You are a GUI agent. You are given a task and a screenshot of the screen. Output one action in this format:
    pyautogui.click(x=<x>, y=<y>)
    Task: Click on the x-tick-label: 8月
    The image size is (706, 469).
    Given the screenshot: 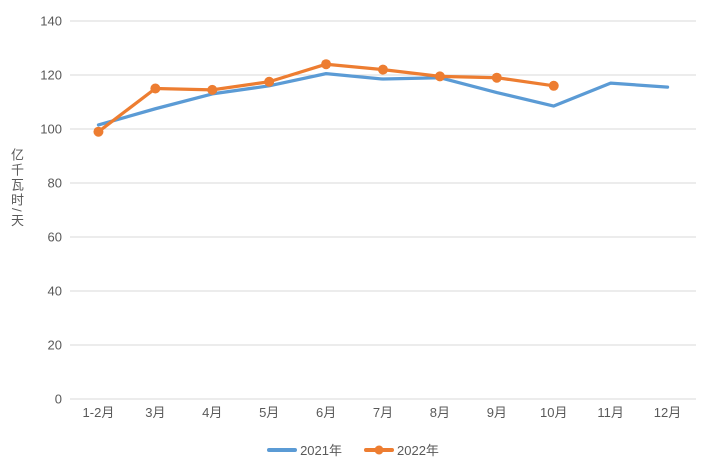 What is the action you would take?
    pyautogui.click(x=440, y=412)
    